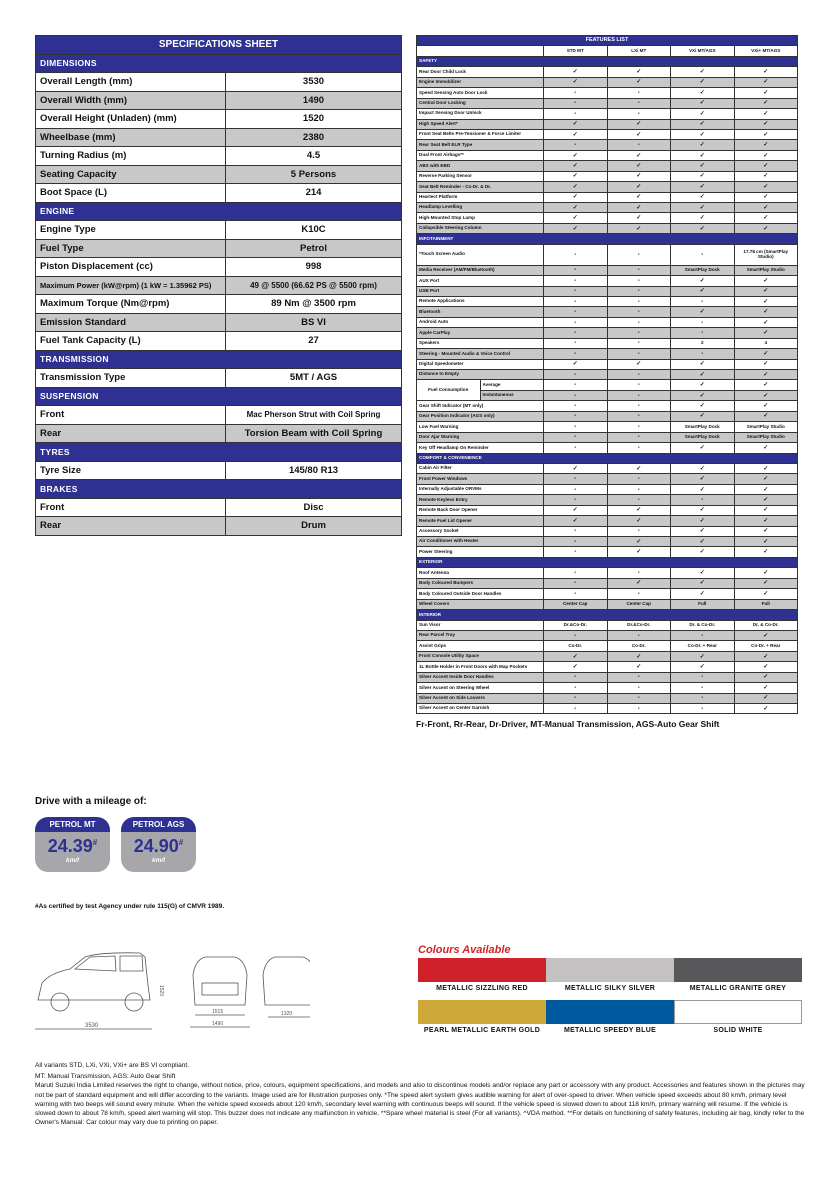 The width and height of the screenshot is (836, 1181). I want to click on spec-label: Engine Type, so click(130, 230).